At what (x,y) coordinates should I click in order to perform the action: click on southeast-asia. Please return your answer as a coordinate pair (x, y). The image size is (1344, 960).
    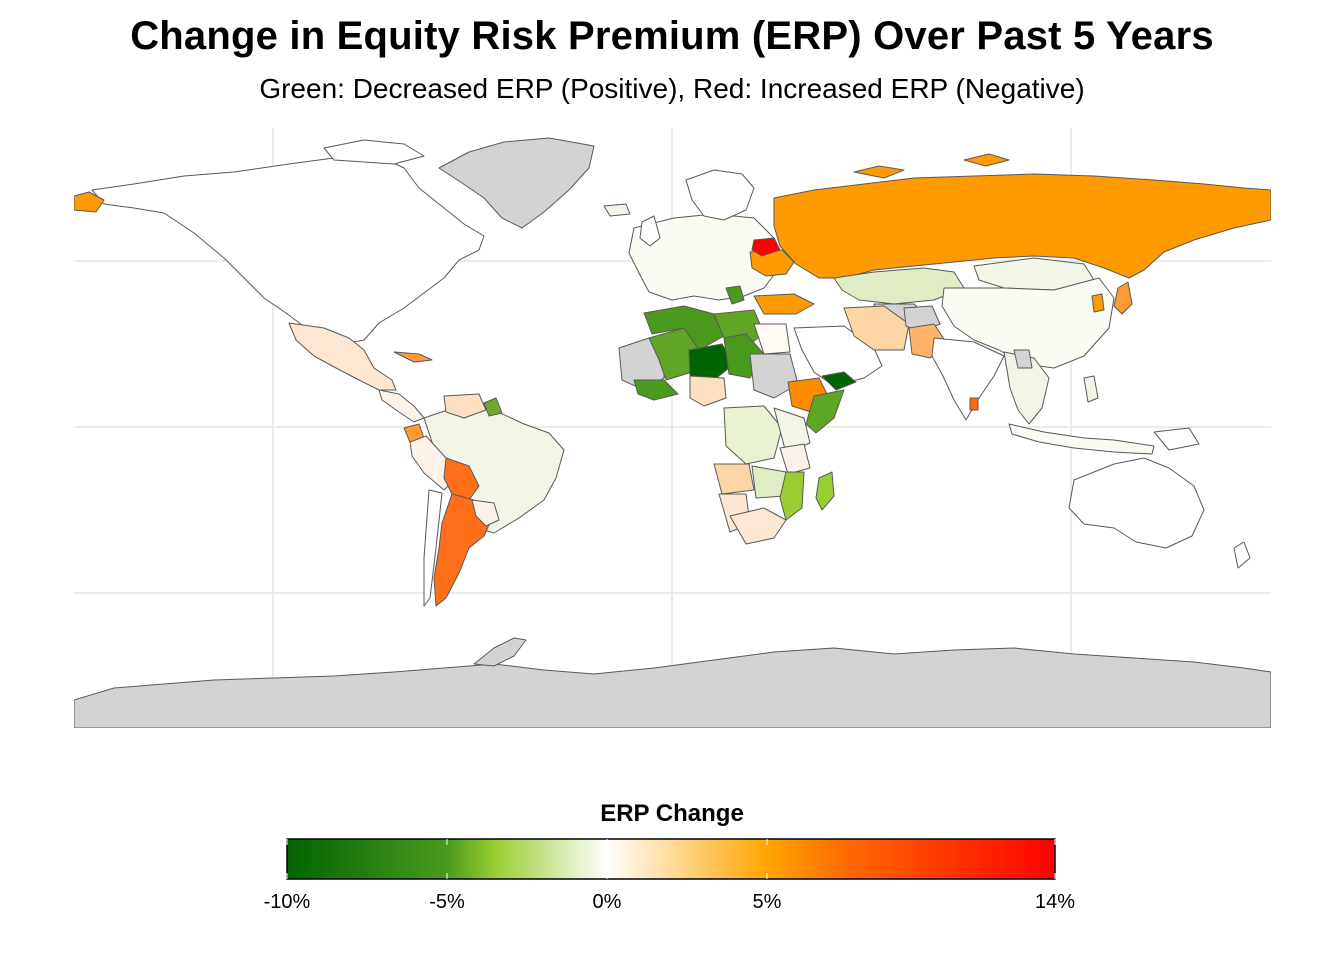
    Looking at the image, I should click on (1026, 388).